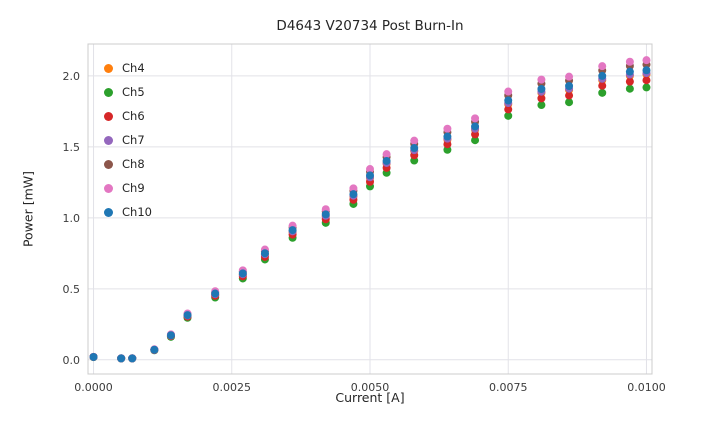 Image resolution: width=720 pixels, height=432 pixels. Describe the element at coordinates (72, 147) in the screenshot. I see `y-tick-label: 1.5` at that location.